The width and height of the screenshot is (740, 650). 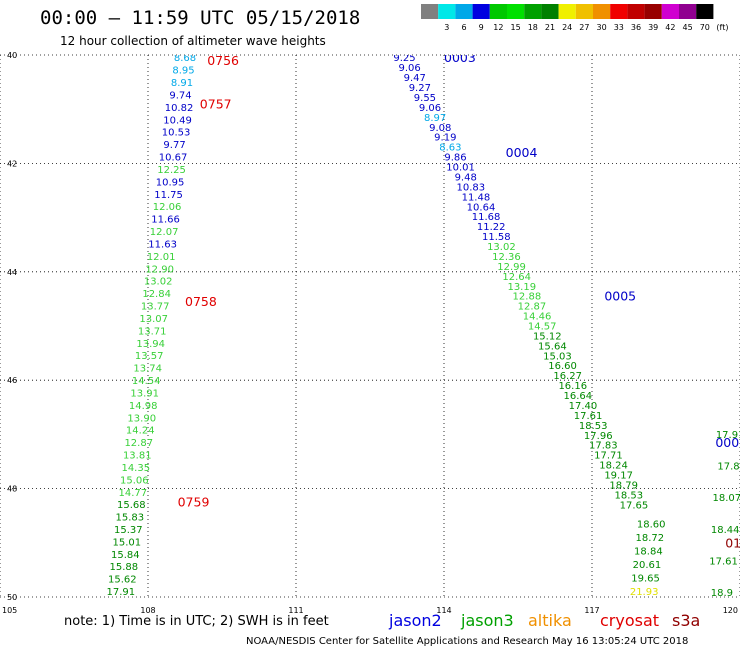 What do you see at coordinates (651, 524) in the screenshot?
I see `wave-height-value: 18.60` at bounding box center [651, 524].